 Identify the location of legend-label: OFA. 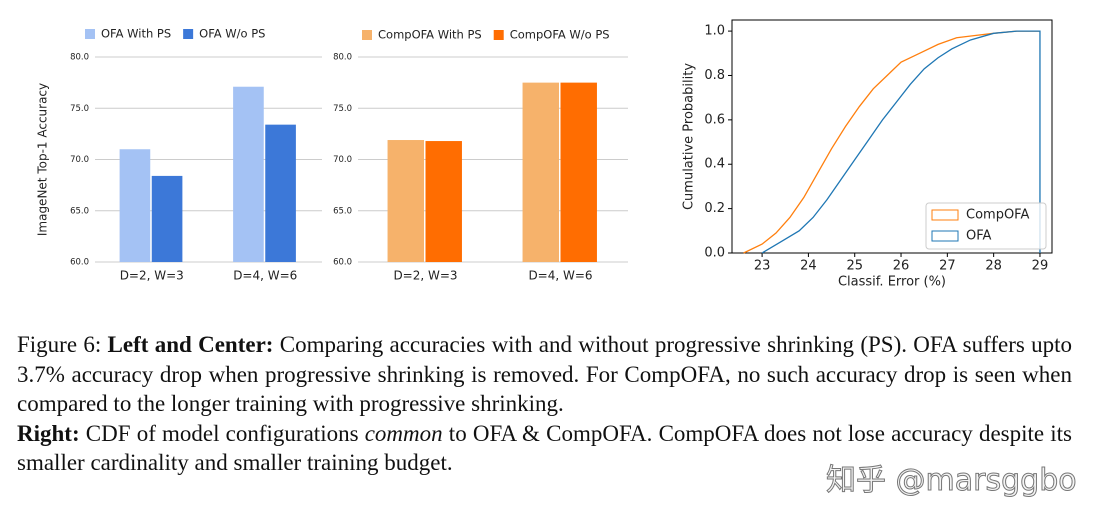
(979, 236).